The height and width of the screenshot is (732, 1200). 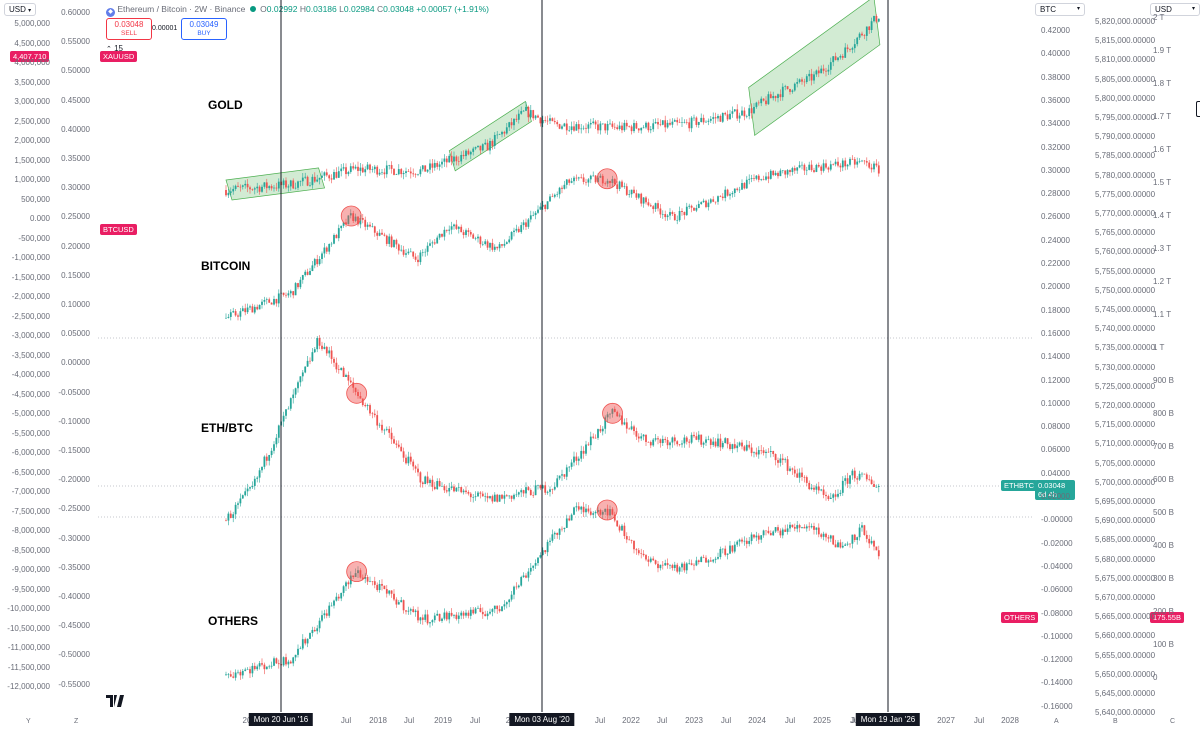 What do you see at coordinates (1055, 496) in the screenshot?
I see `right-axis-1-tick: 0.02000` at bounding box center [1055, 496].